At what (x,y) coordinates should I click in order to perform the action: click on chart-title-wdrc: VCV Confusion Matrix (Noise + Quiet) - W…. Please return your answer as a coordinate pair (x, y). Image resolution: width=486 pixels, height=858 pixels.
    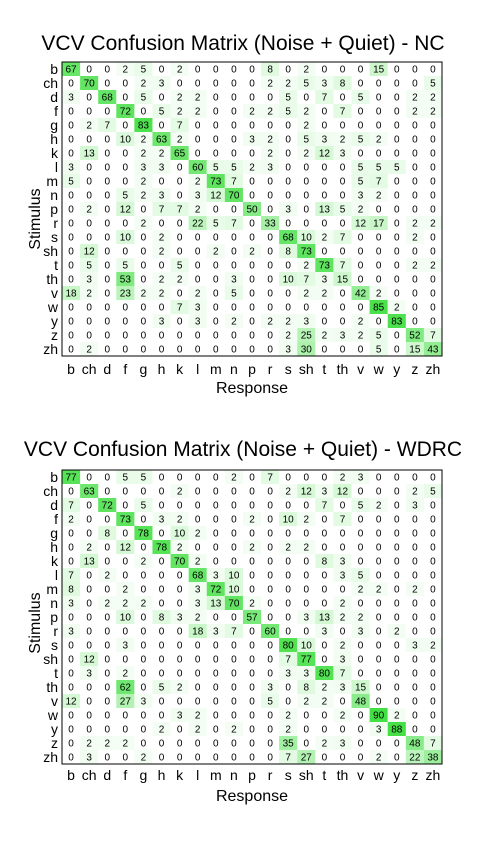
    Looking at the image, I should click on (243, 449).